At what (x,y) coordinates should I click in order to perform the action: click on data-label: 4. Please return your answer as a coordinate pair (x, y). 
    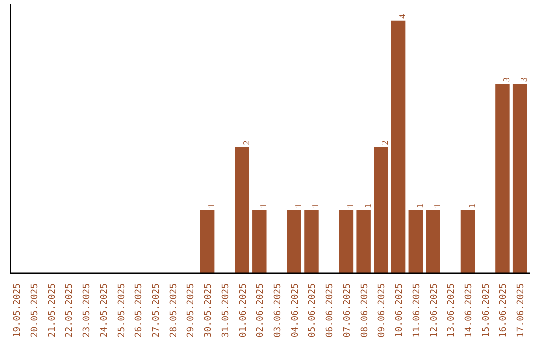
    Looking at the image, I should click on (403, 16).